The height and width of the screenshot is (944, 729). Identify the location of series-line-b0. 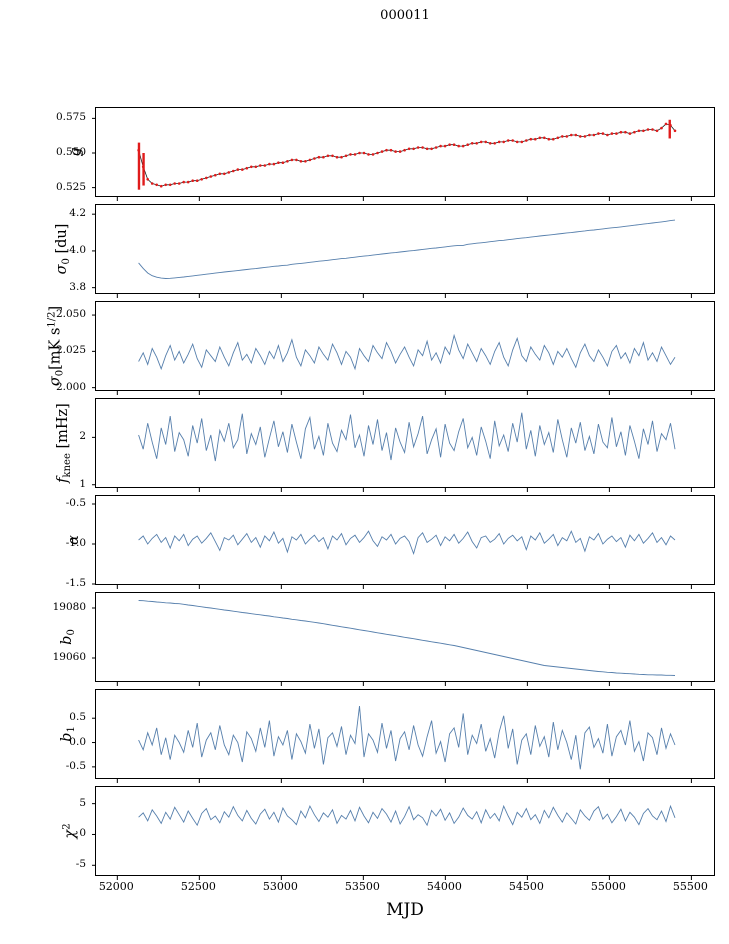
(407, 638).